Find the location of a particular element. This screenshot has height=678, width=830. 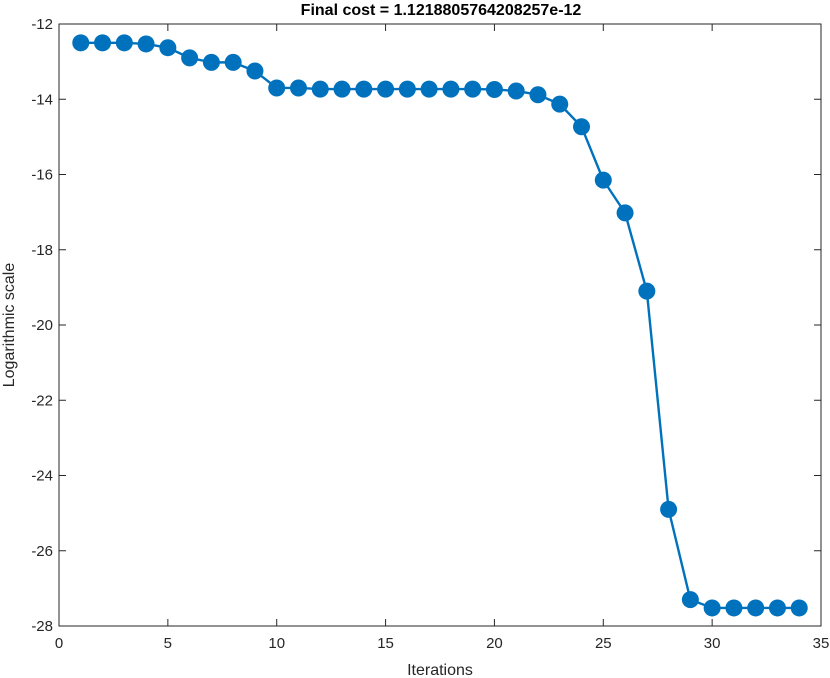

chart-title: Final cost = 1.1218805764208257e-12 is located at coordinates (441, 10).